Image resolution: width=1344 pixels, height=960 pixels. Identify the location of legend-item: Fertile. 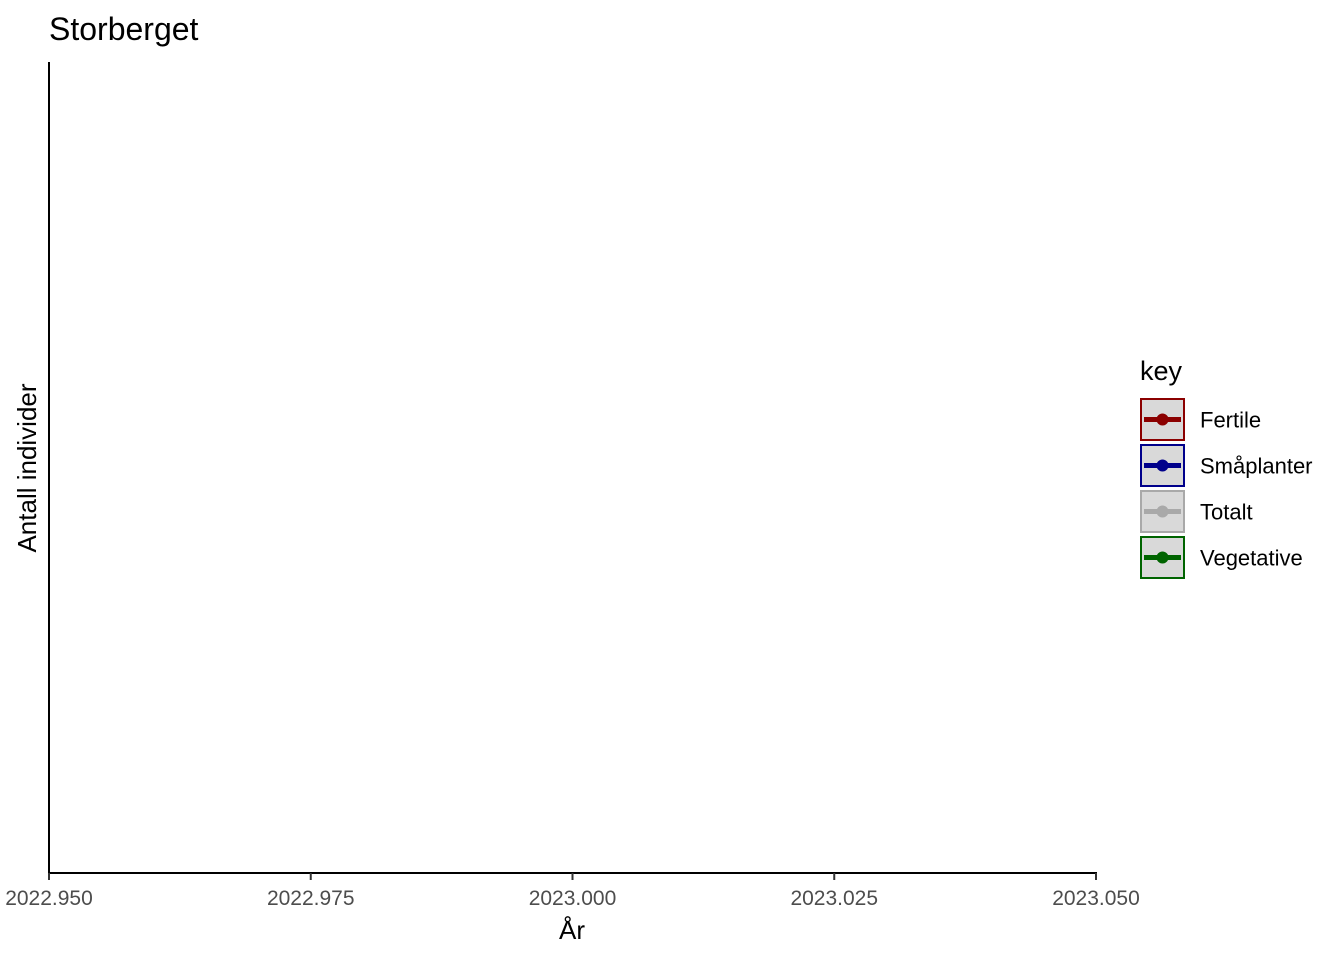
(1200, 419).